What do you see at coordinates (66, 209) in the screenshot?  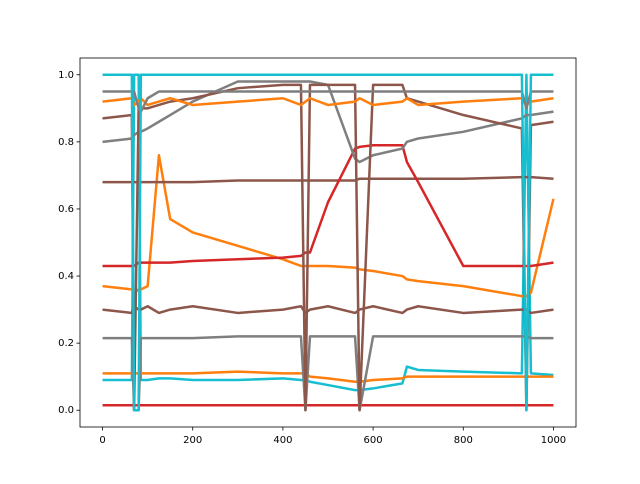 I see `y-tick-label: 0.6` at bounding box center [66, 209].